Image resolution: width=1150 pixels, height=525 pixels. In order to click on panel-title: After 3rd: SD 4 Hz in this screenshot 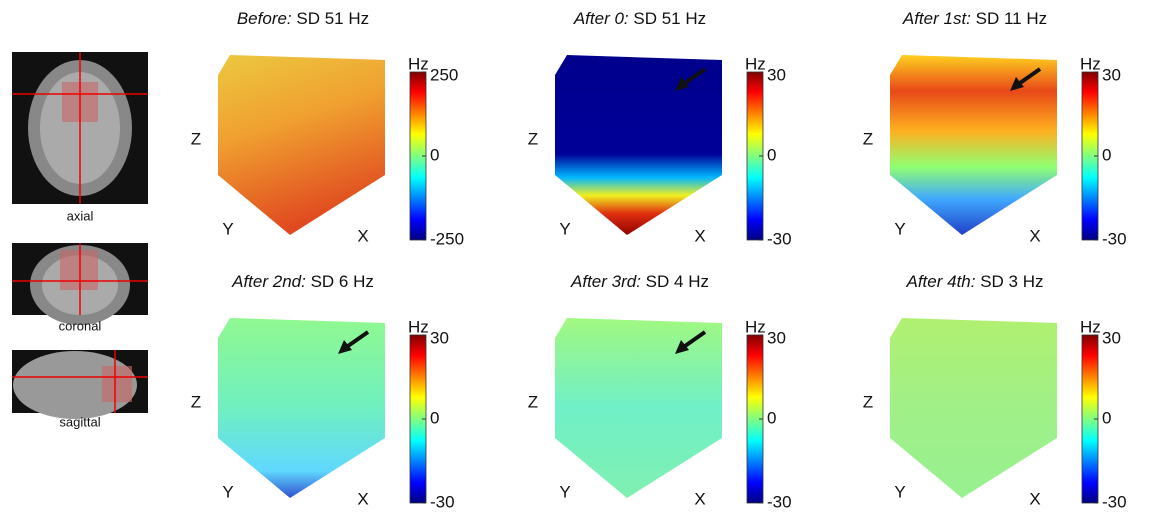, I will do `click(639, 281)`.